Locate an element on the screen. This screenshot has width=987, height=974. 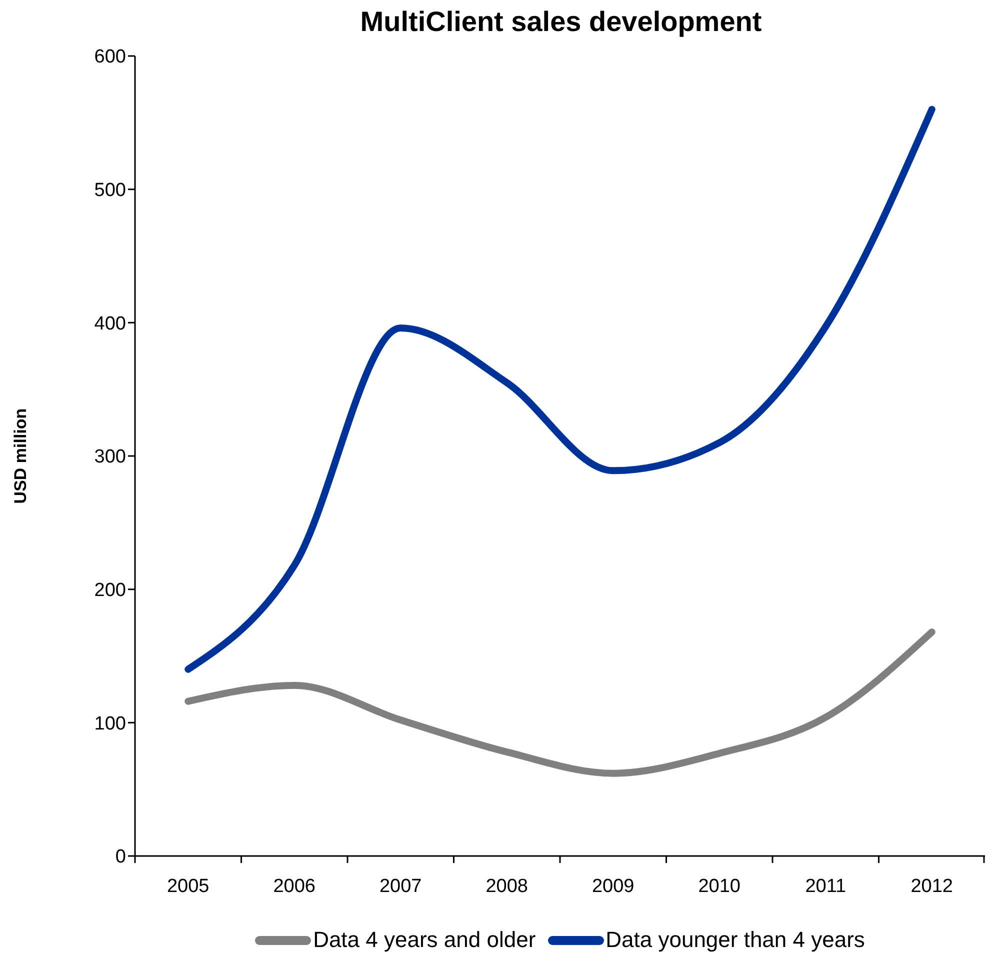
legend-label: Data younger than 4 years is located at coordinates (735, 940).